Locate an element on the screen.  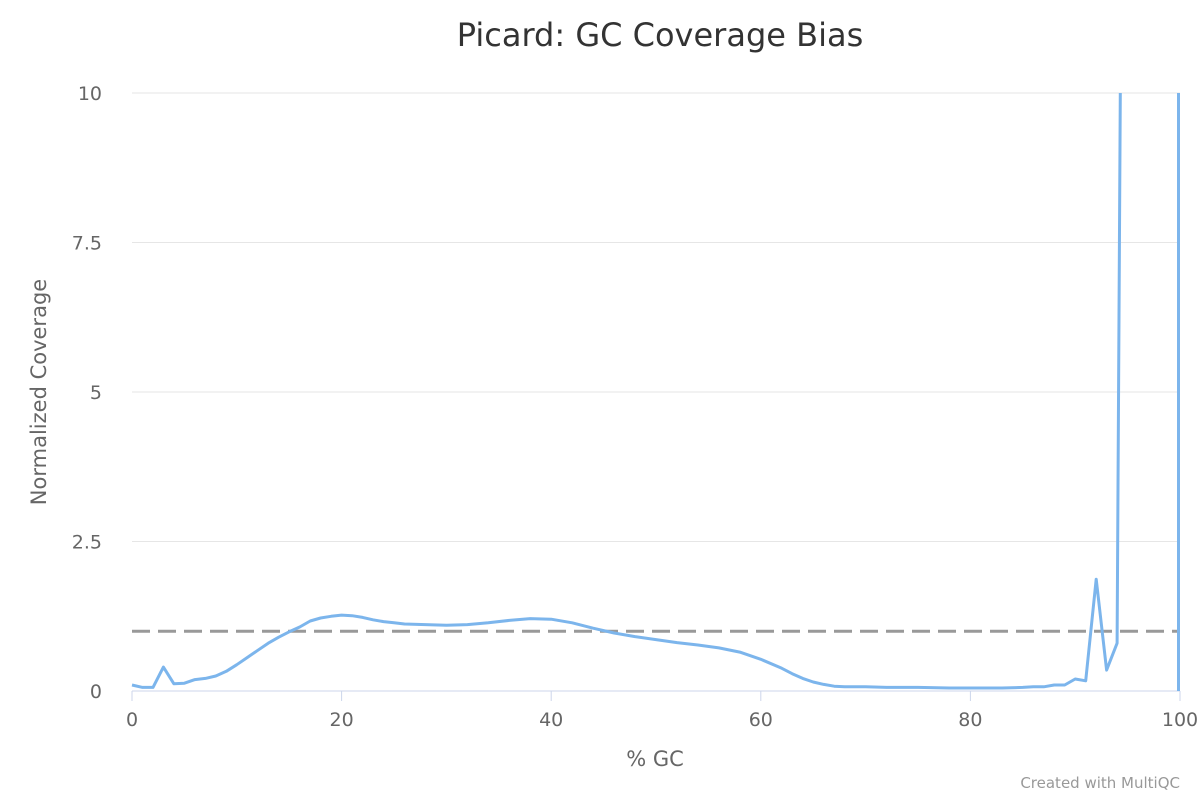
x-axis-ticks: 0 20 40 60 80 100 is located at coordinates (662, 711).